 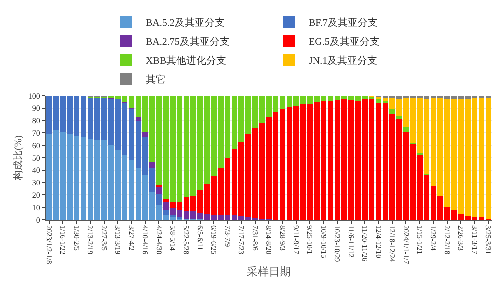 What do you see at coordinates (36, 195) in the screenshot?
I see `y-tick-label: 20` at bounding box center [36, 195].